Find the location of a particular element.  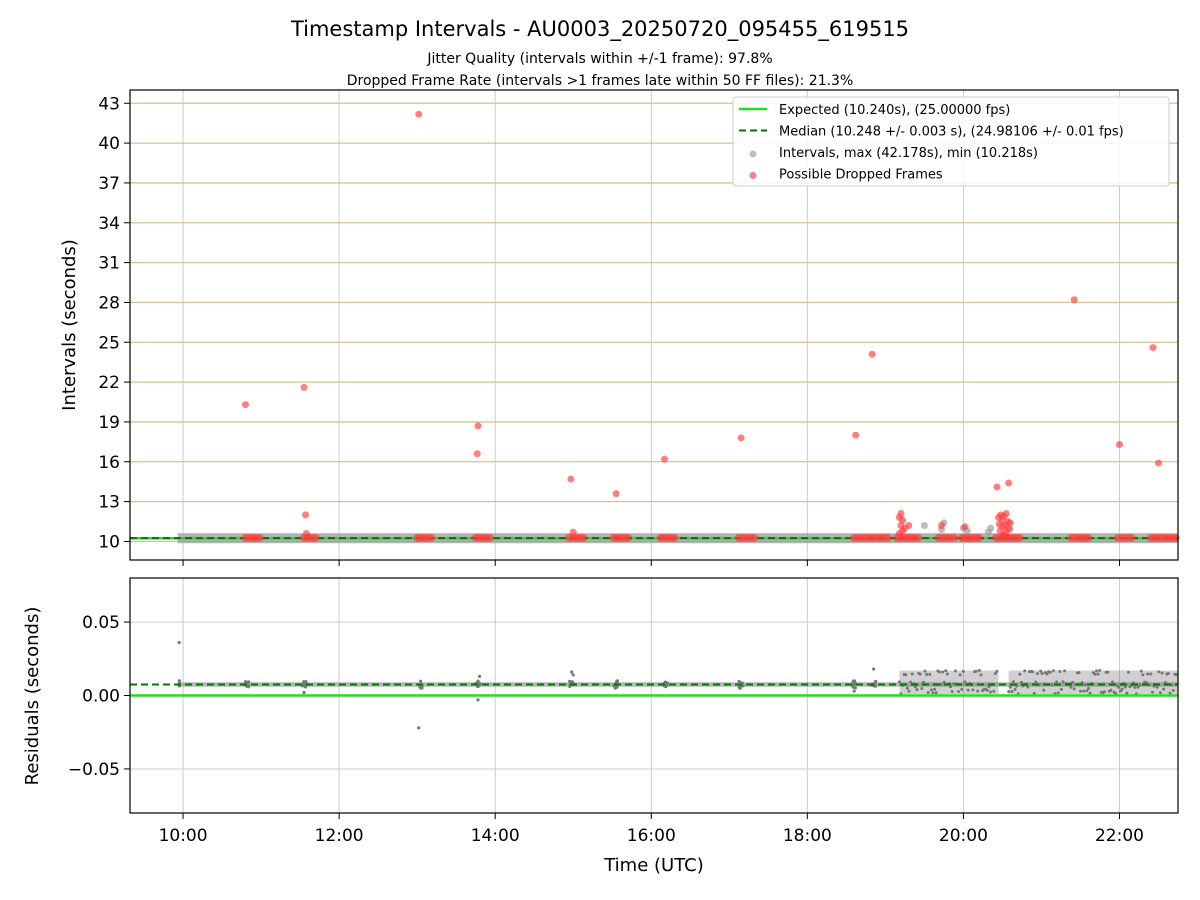

top-ytick-label-3: 19 is located at coordinates (109, 423).